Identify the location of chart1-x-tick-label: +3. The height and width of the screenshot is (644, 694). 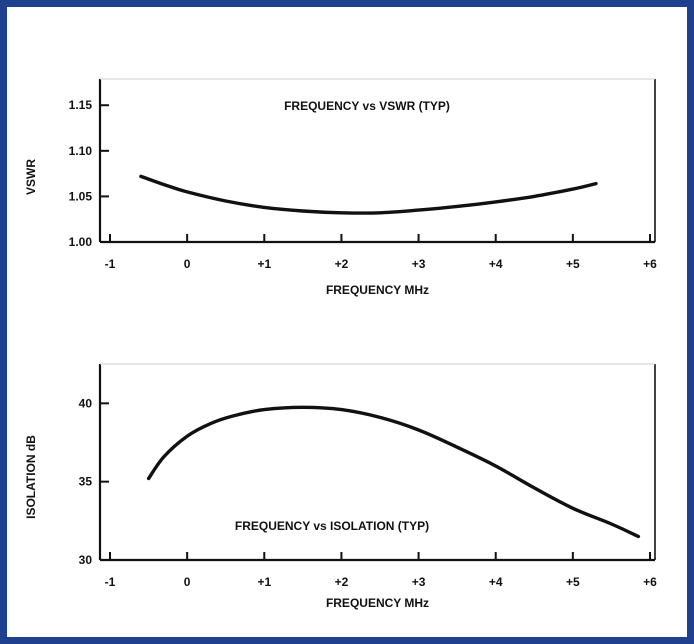
(419, 264).